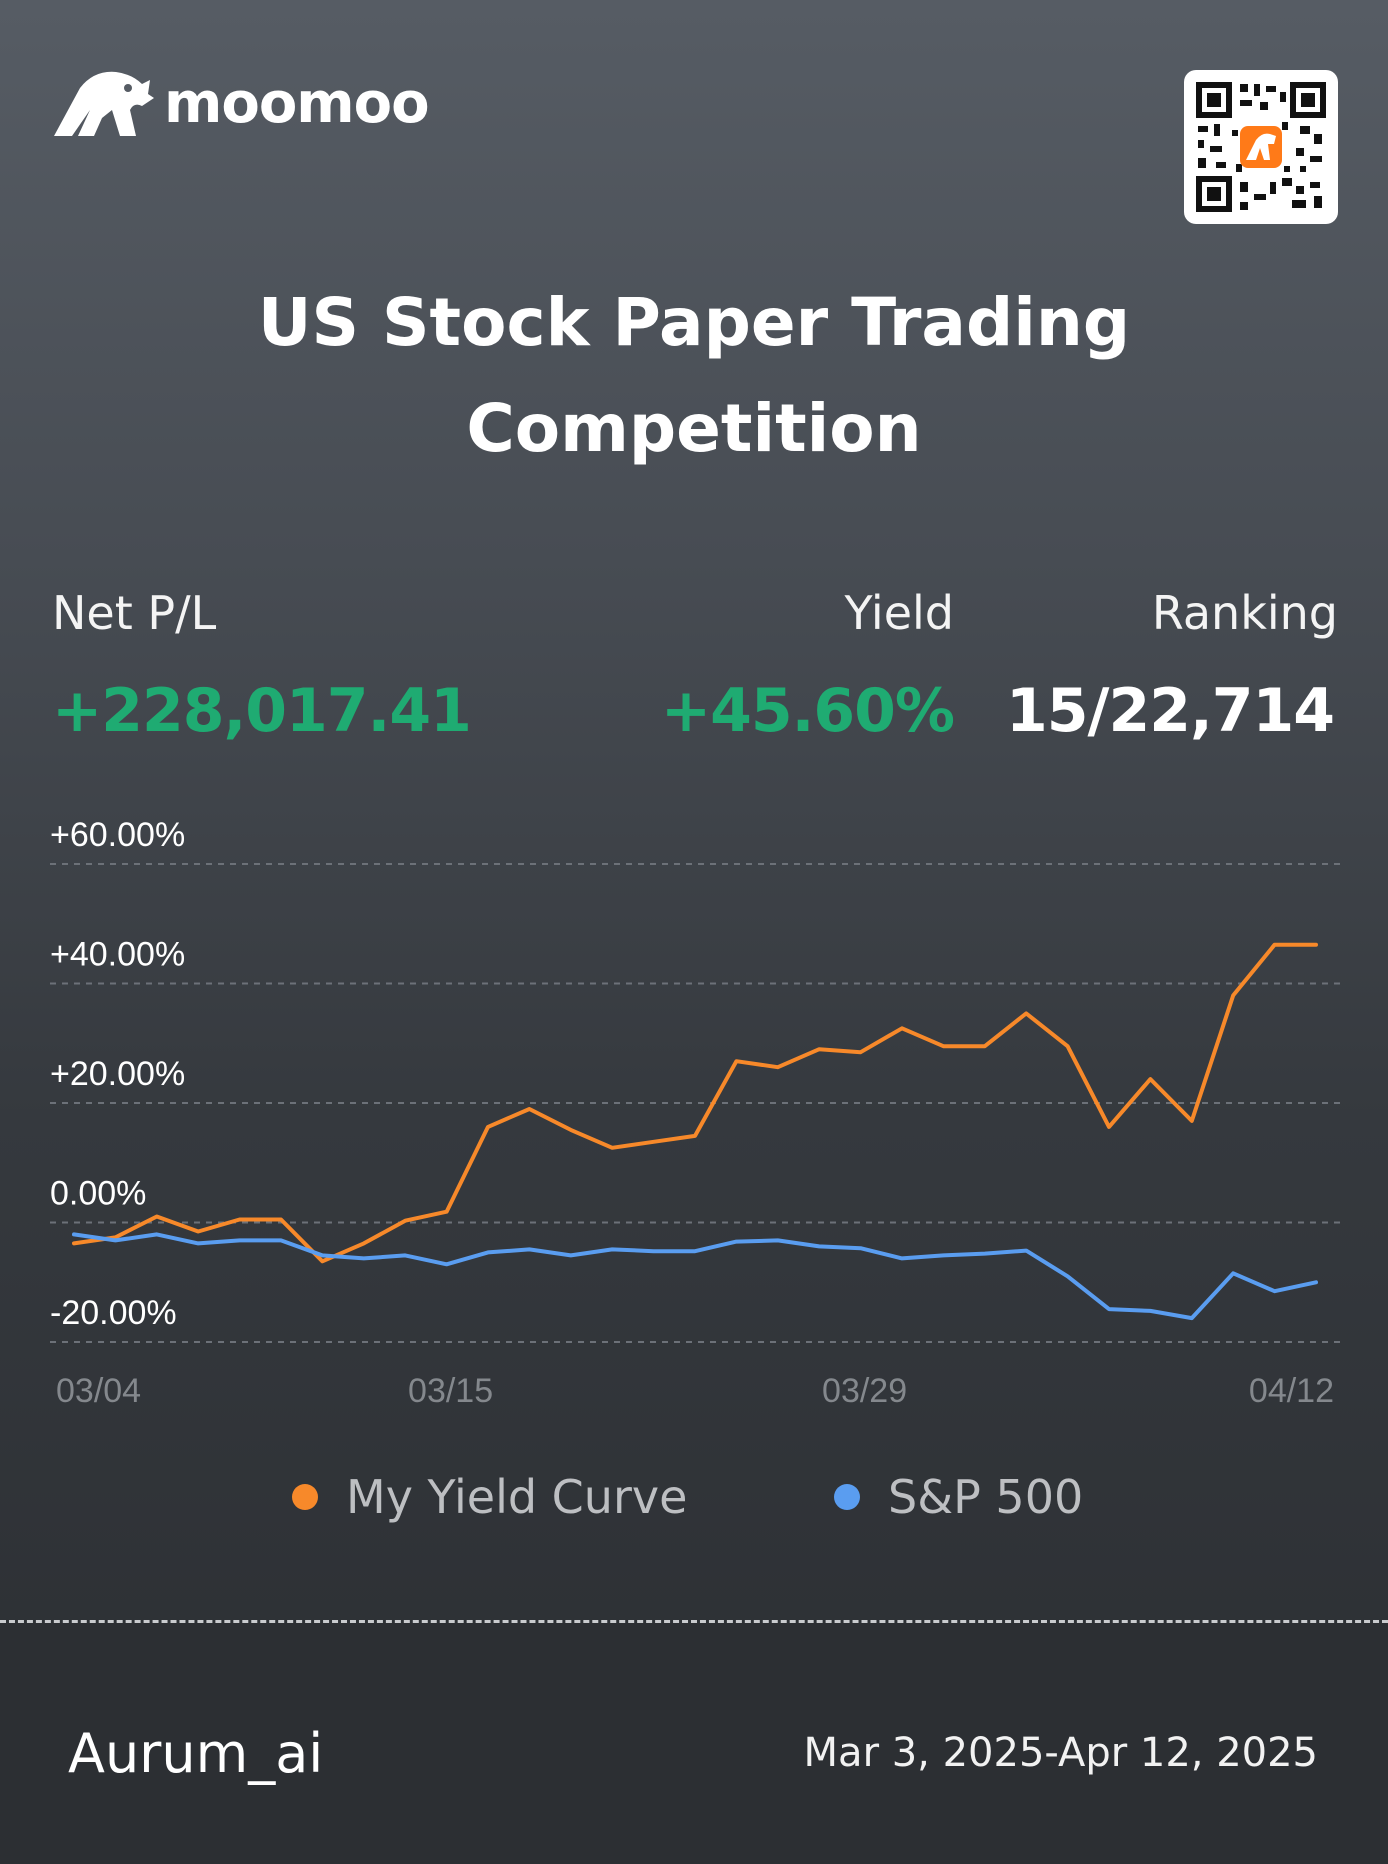 Image resolution: width=1388 pixels, height=1864 pixels. Describe the element at coordinates (117, 1074) in the screenshot. I see `y-tick-label: +20.00%` at that location.